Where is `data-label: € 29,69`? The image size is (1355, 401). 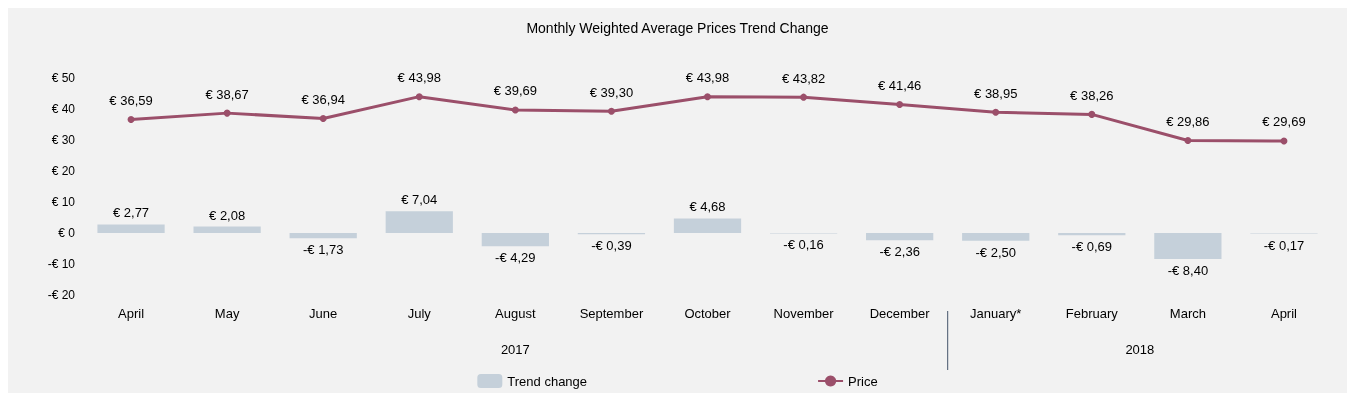 data-label: € 29,69 is located at coordinates (1284, 122).